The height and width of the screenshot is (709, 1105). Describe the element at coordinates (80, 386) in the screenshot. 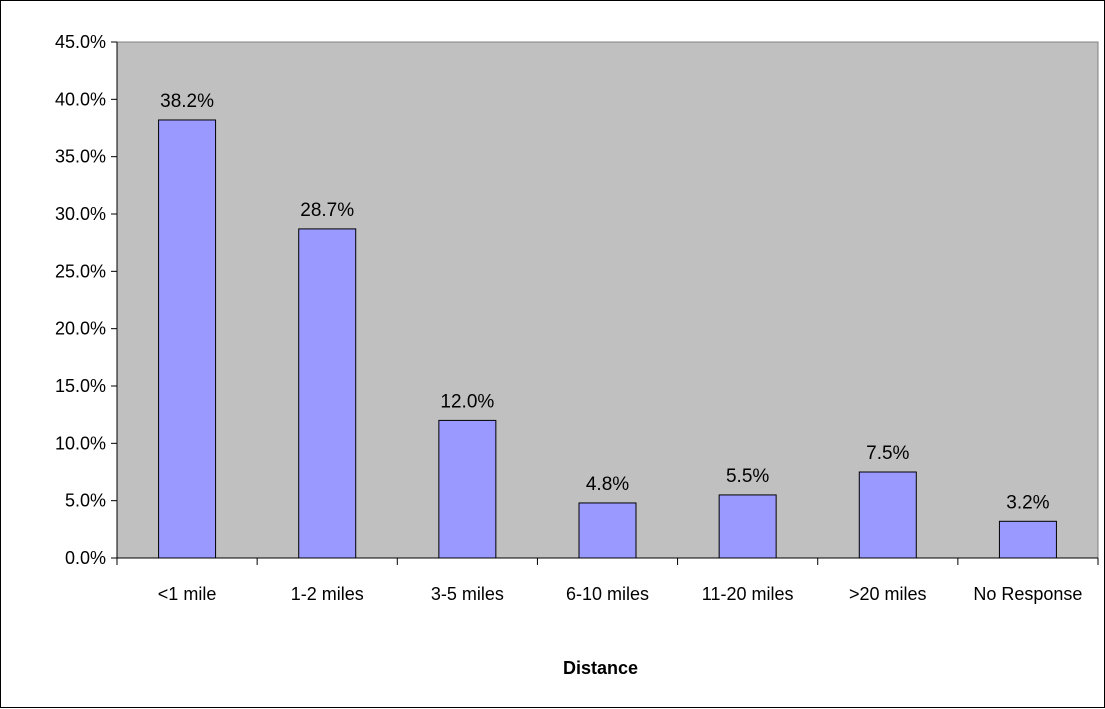

I see `y-tick-label: 15.0%` at that location.